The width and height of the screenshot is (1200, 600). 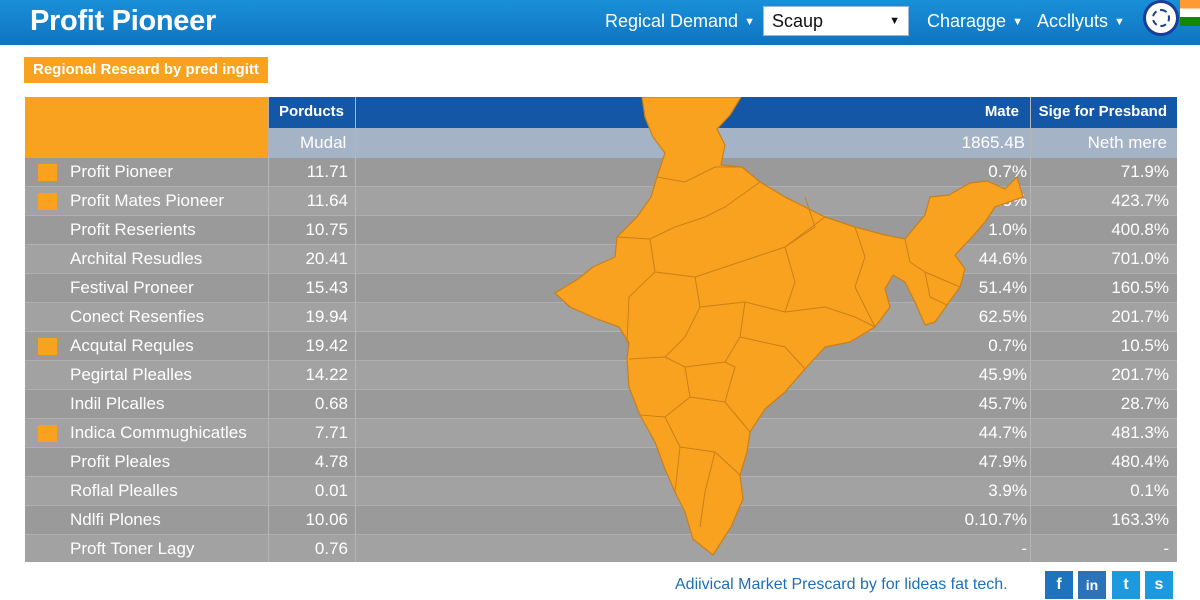 I want to click on row-name: Pegirtal Plealles, so click(x=131, y=374).